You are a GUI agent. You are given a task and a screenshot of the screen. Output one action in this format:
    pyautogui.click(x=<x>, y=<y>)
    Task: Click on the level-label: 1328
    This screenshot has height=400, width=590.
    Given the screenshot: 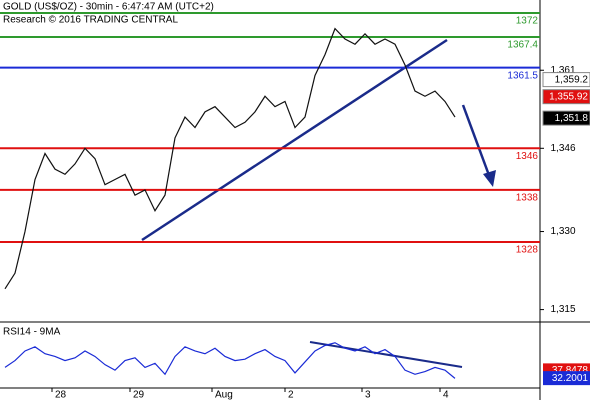 What is the action you would take?
    pyautogui.click(x=527, y=250)
    